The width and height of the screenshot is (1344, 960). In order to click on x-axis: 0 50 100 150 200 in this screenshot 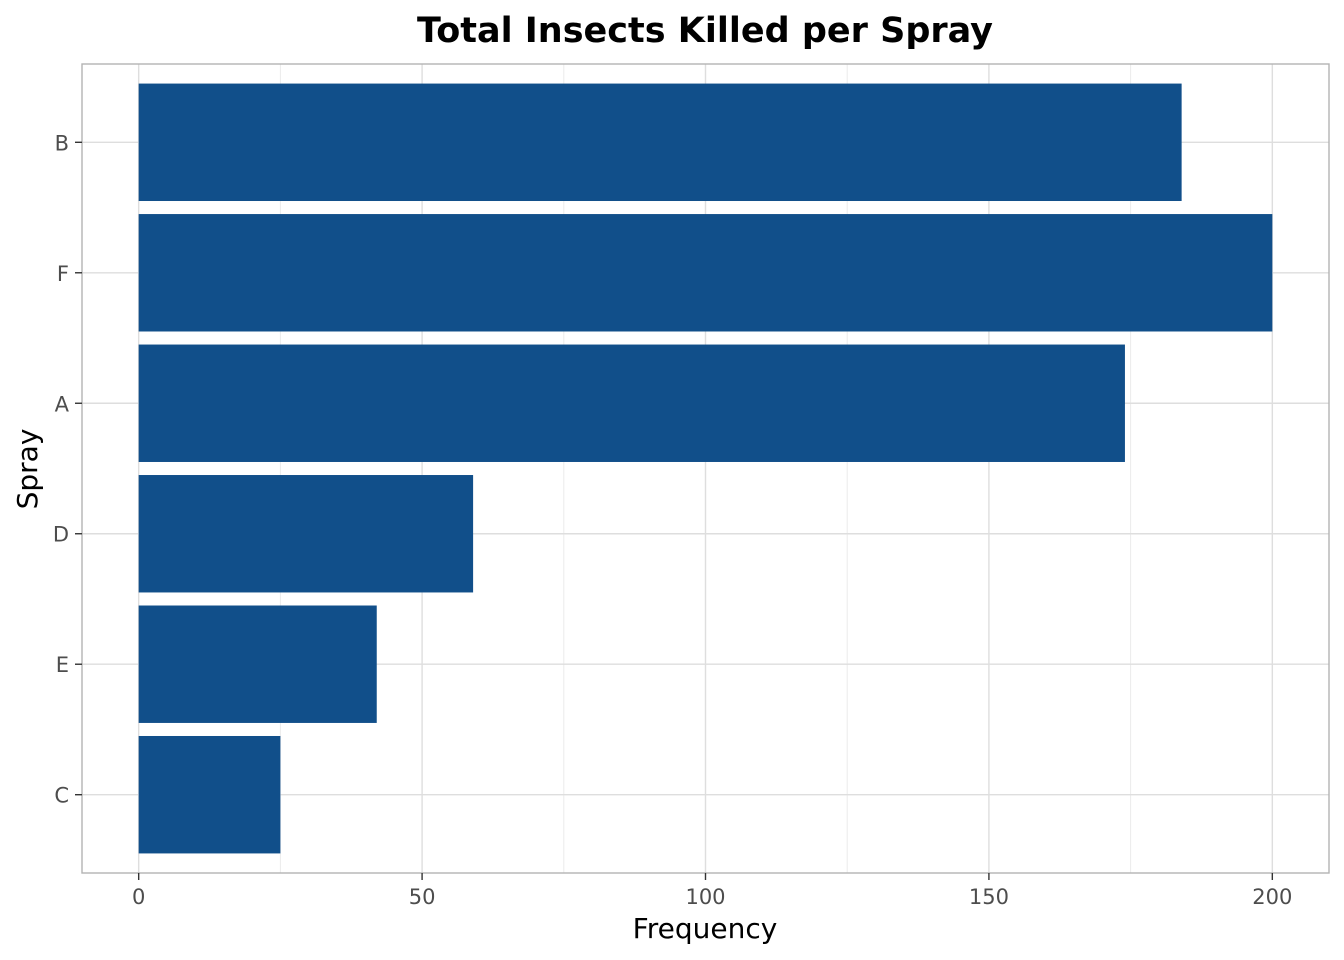, I will do `click(712, 891)`.